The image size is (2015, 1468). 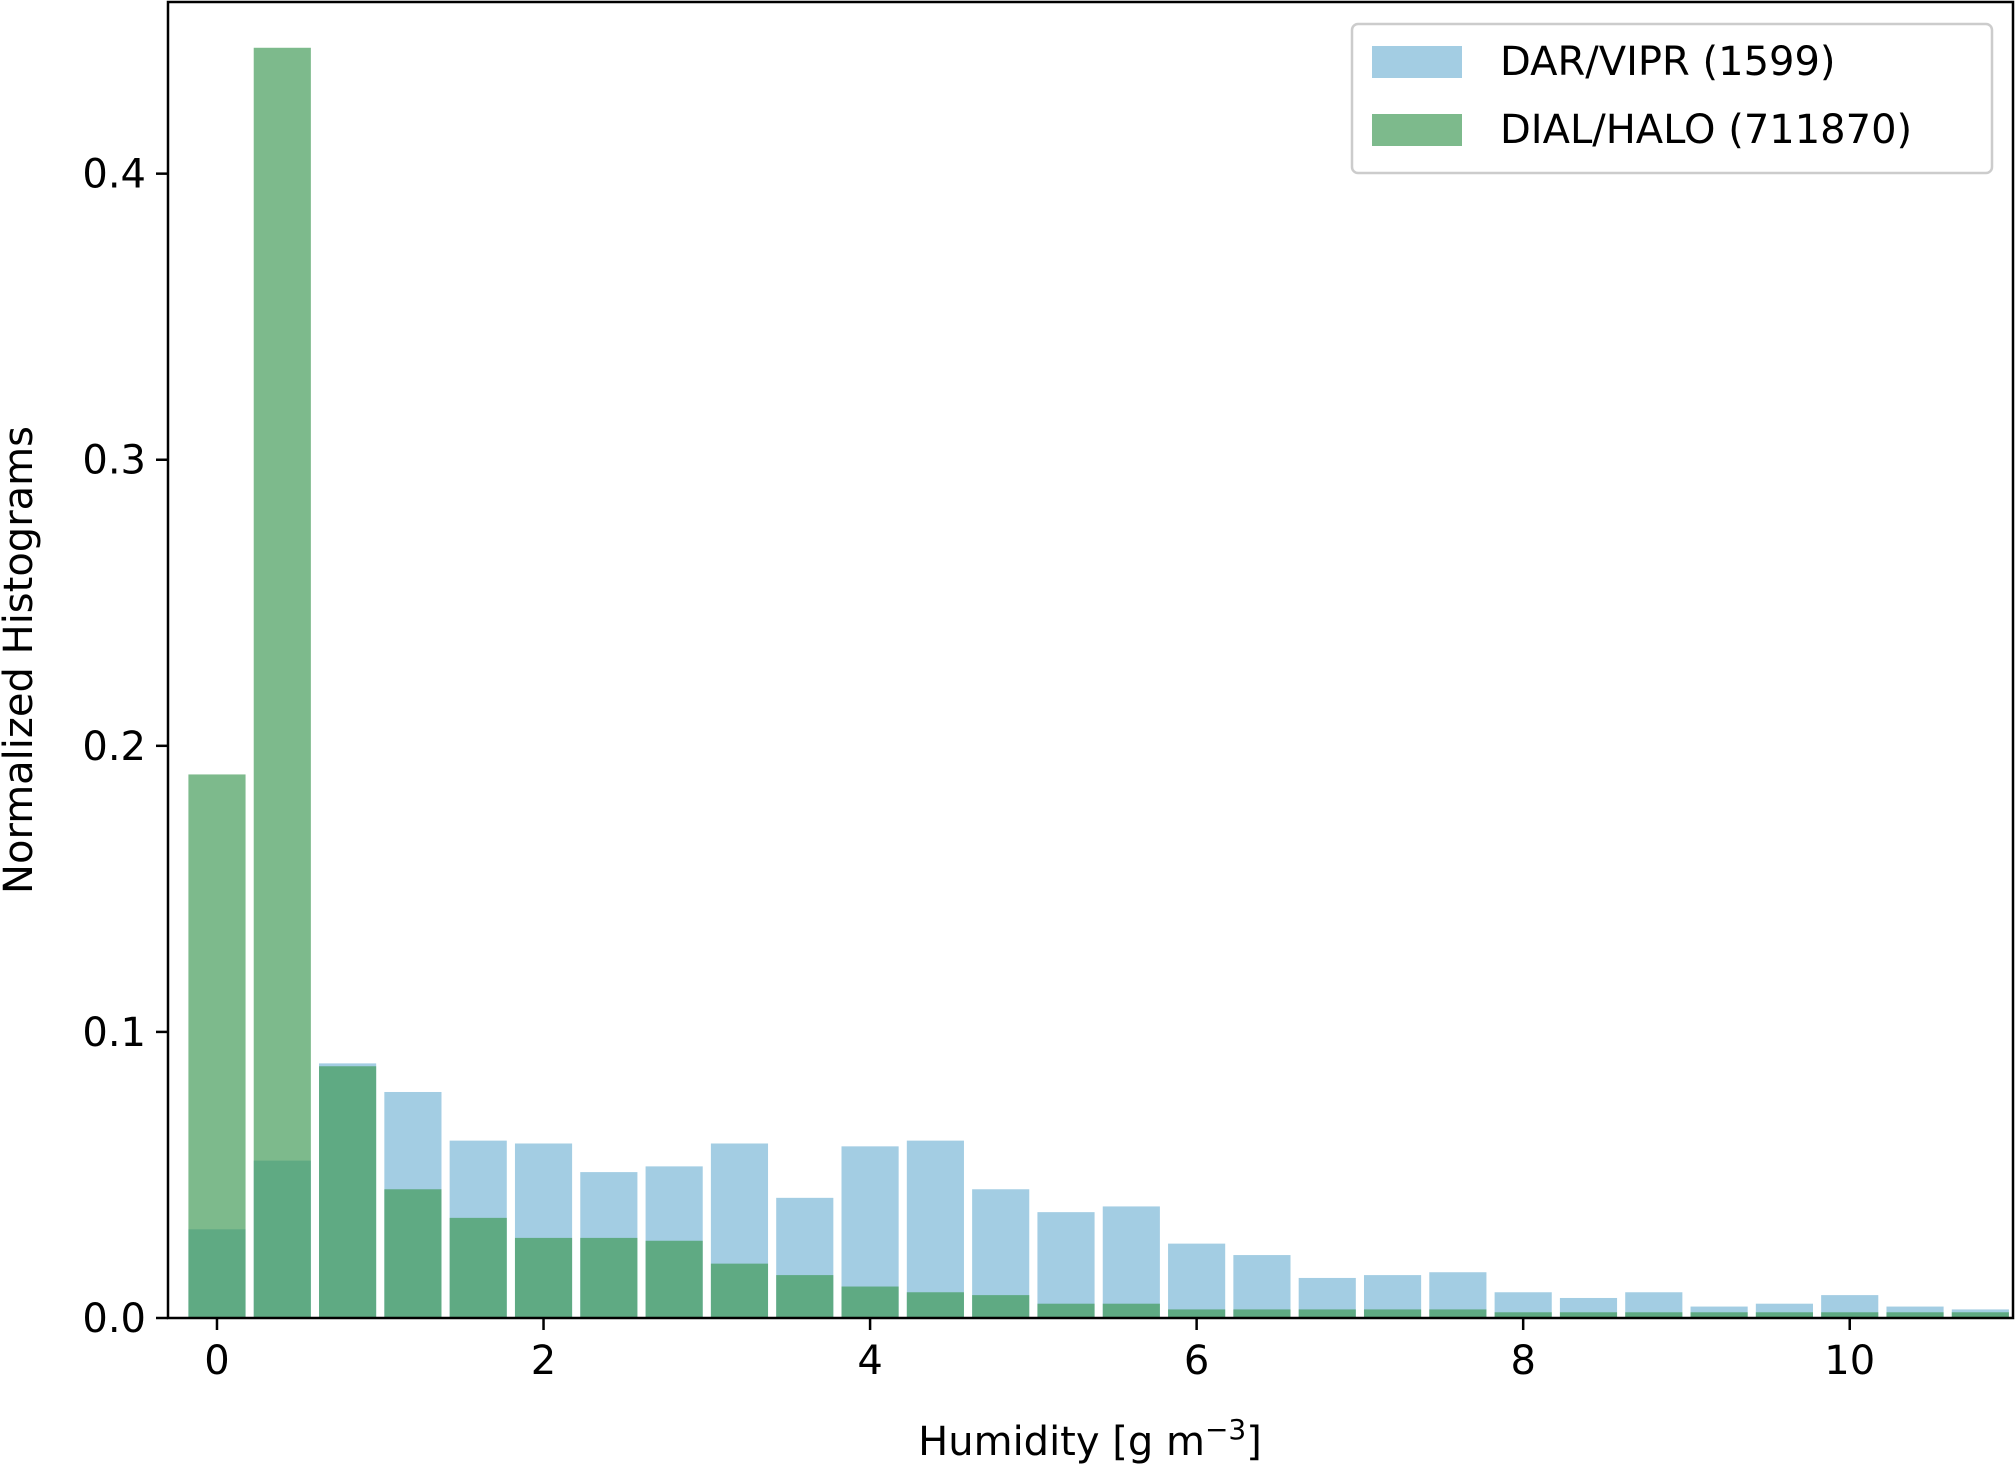 I want to click on x-axis-label: Humidity [g m−3], so click(x=1090, y=1439).